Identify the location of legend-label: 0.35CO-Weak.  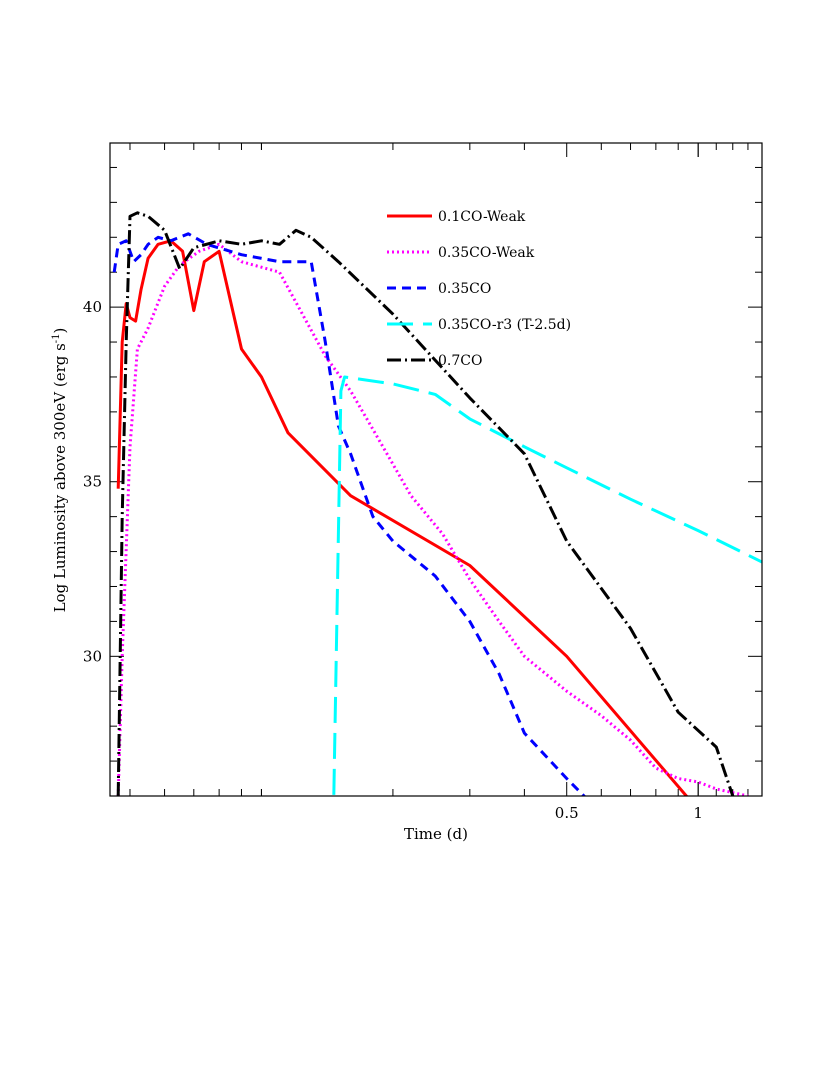
(486, 253).